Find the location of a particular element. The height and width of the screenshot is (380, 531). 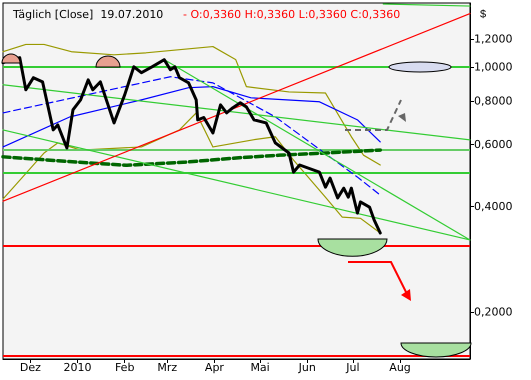

x-tick-label: Apr is located at coordinates (214, 367).